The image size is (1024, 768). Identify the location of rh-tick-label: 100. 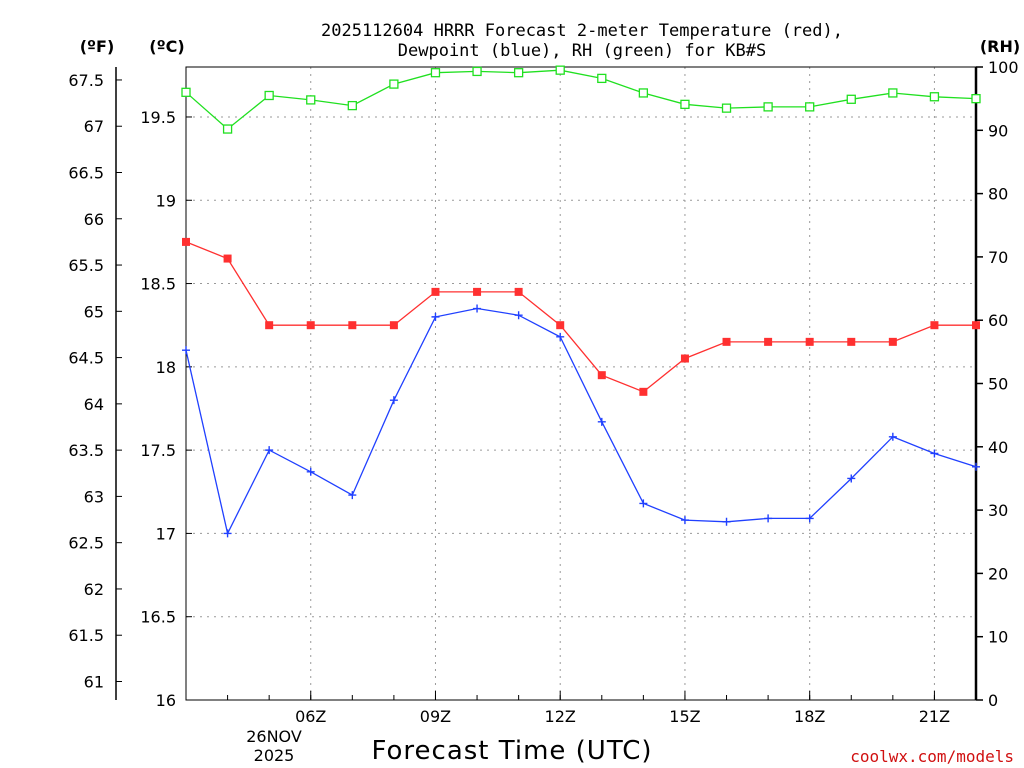
(1003, 67).